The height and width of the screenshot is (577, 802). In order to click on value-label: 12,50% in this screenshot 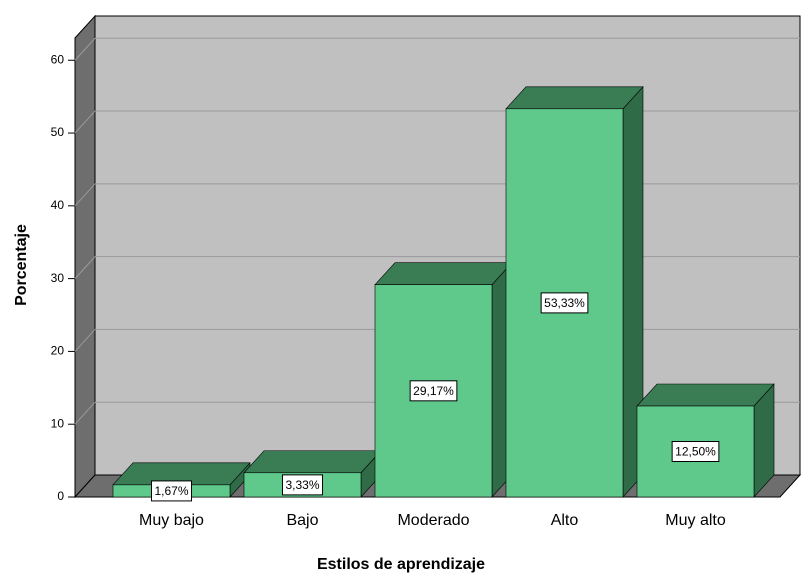, I will do `click(695, 452)`.